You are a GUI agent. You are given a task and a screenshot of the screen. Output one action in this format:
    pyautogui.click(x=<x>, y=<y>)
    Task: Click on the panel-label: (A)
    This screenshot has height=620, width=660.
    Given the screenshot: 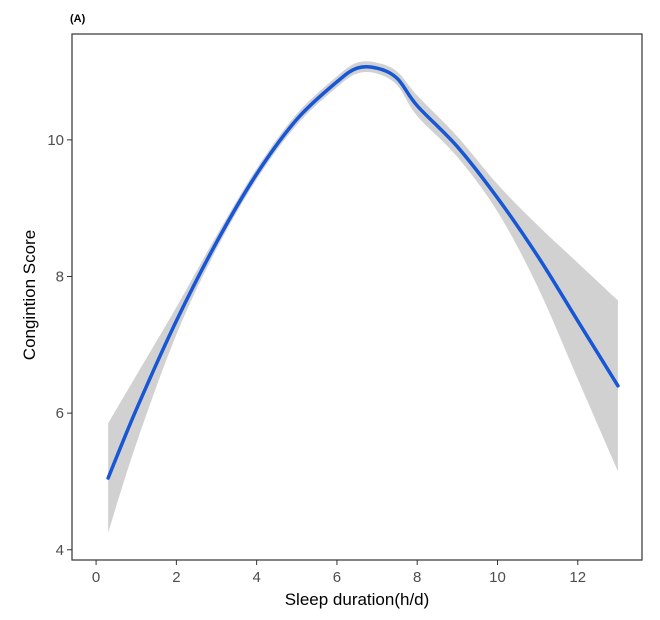 What is the action you would take?
    pyautogui.click(x=78, y=19)
    